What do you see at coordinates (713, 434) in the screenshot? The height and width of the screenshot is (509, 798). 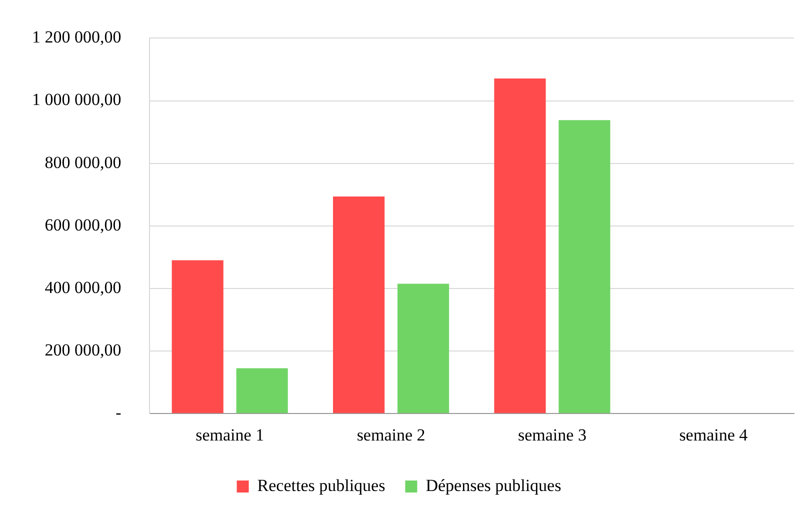 I see `x-tick-label: semaine 4` at bounding box center [713, 434].